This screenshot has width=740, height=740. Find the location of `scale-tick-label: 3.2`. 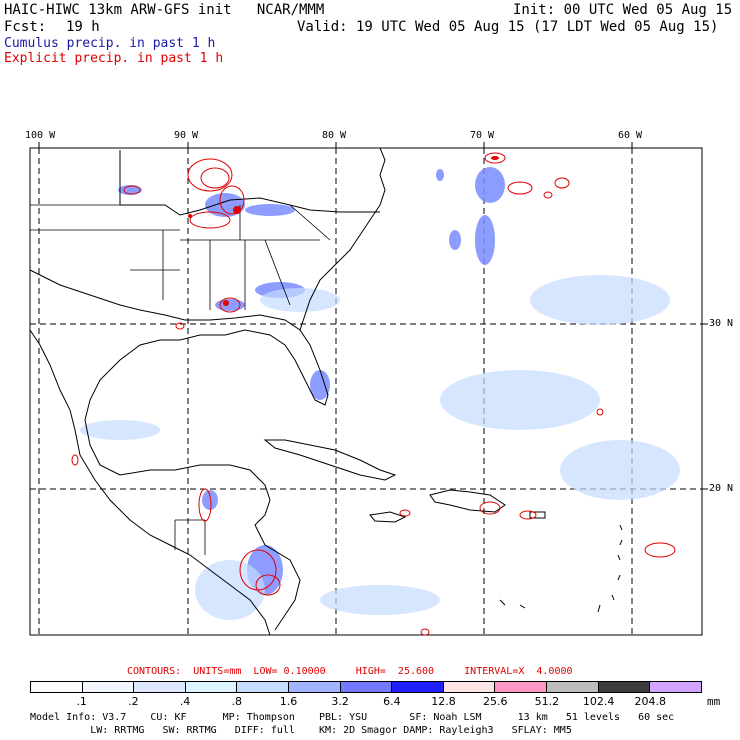

scale-tick-label: 3.2 is located at coordinates (340, 701).